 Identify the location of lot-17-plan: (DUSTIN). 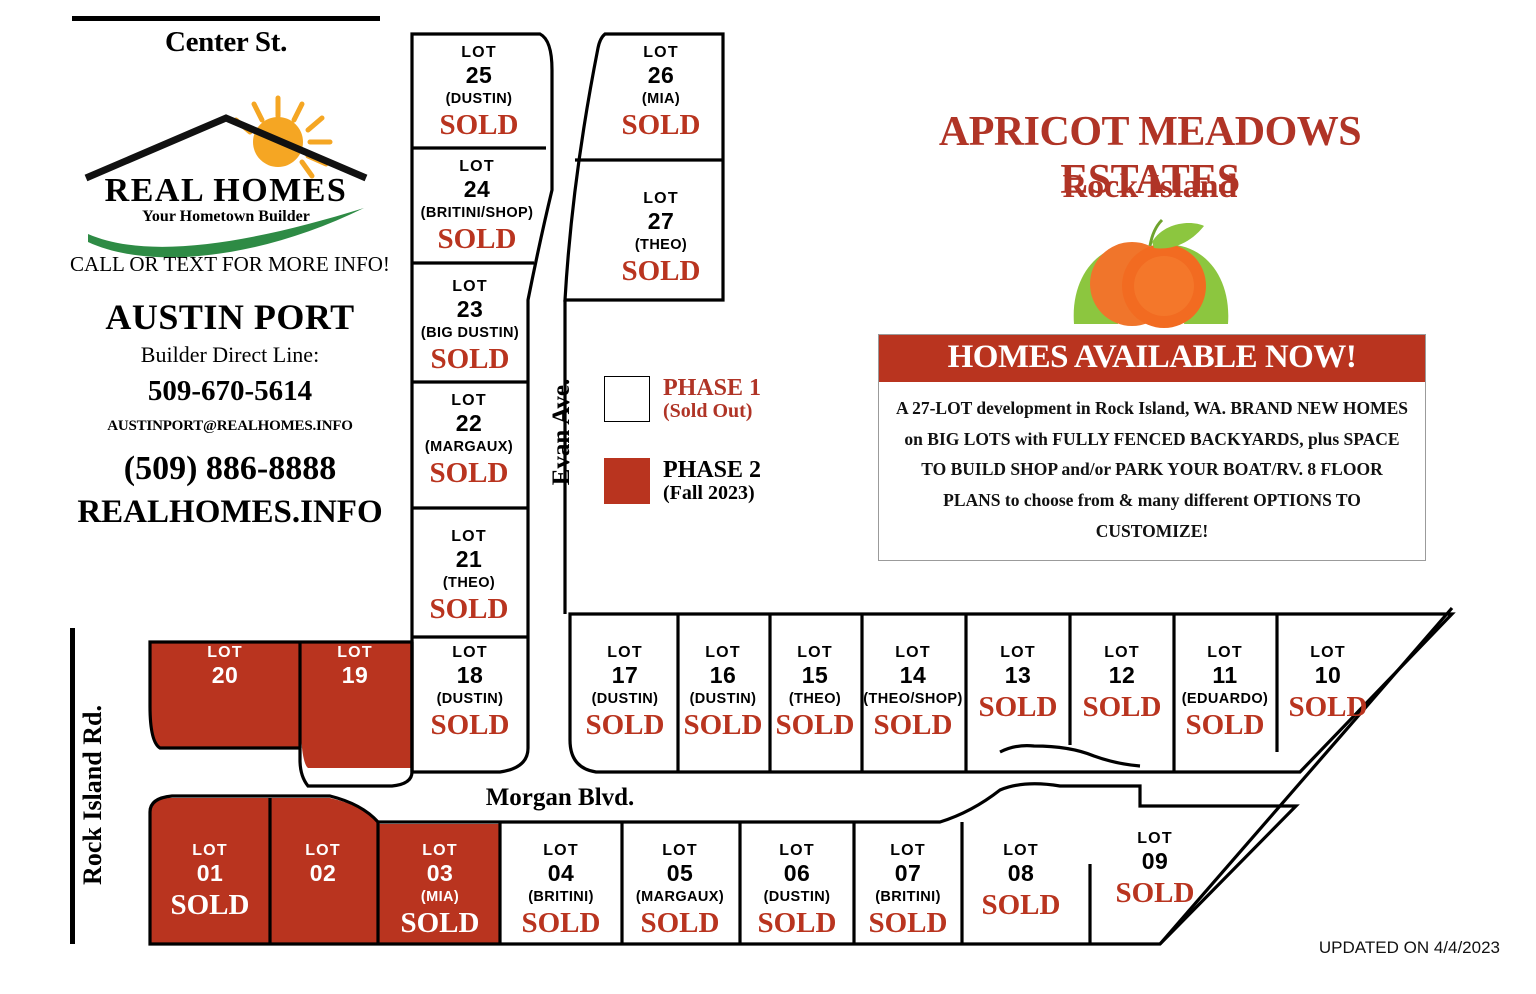
(625, 698).